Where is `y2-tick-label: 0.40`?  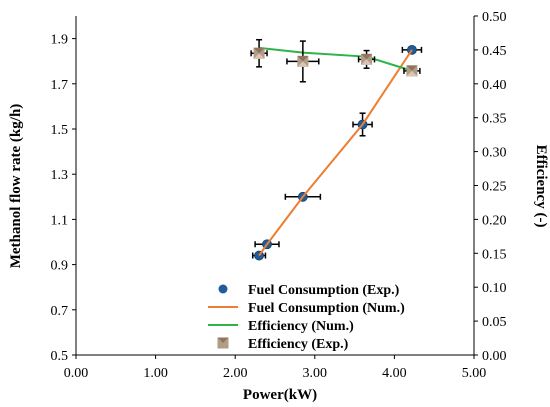
y2-tick-label: 0.40 is located at coordinates (494, 85).